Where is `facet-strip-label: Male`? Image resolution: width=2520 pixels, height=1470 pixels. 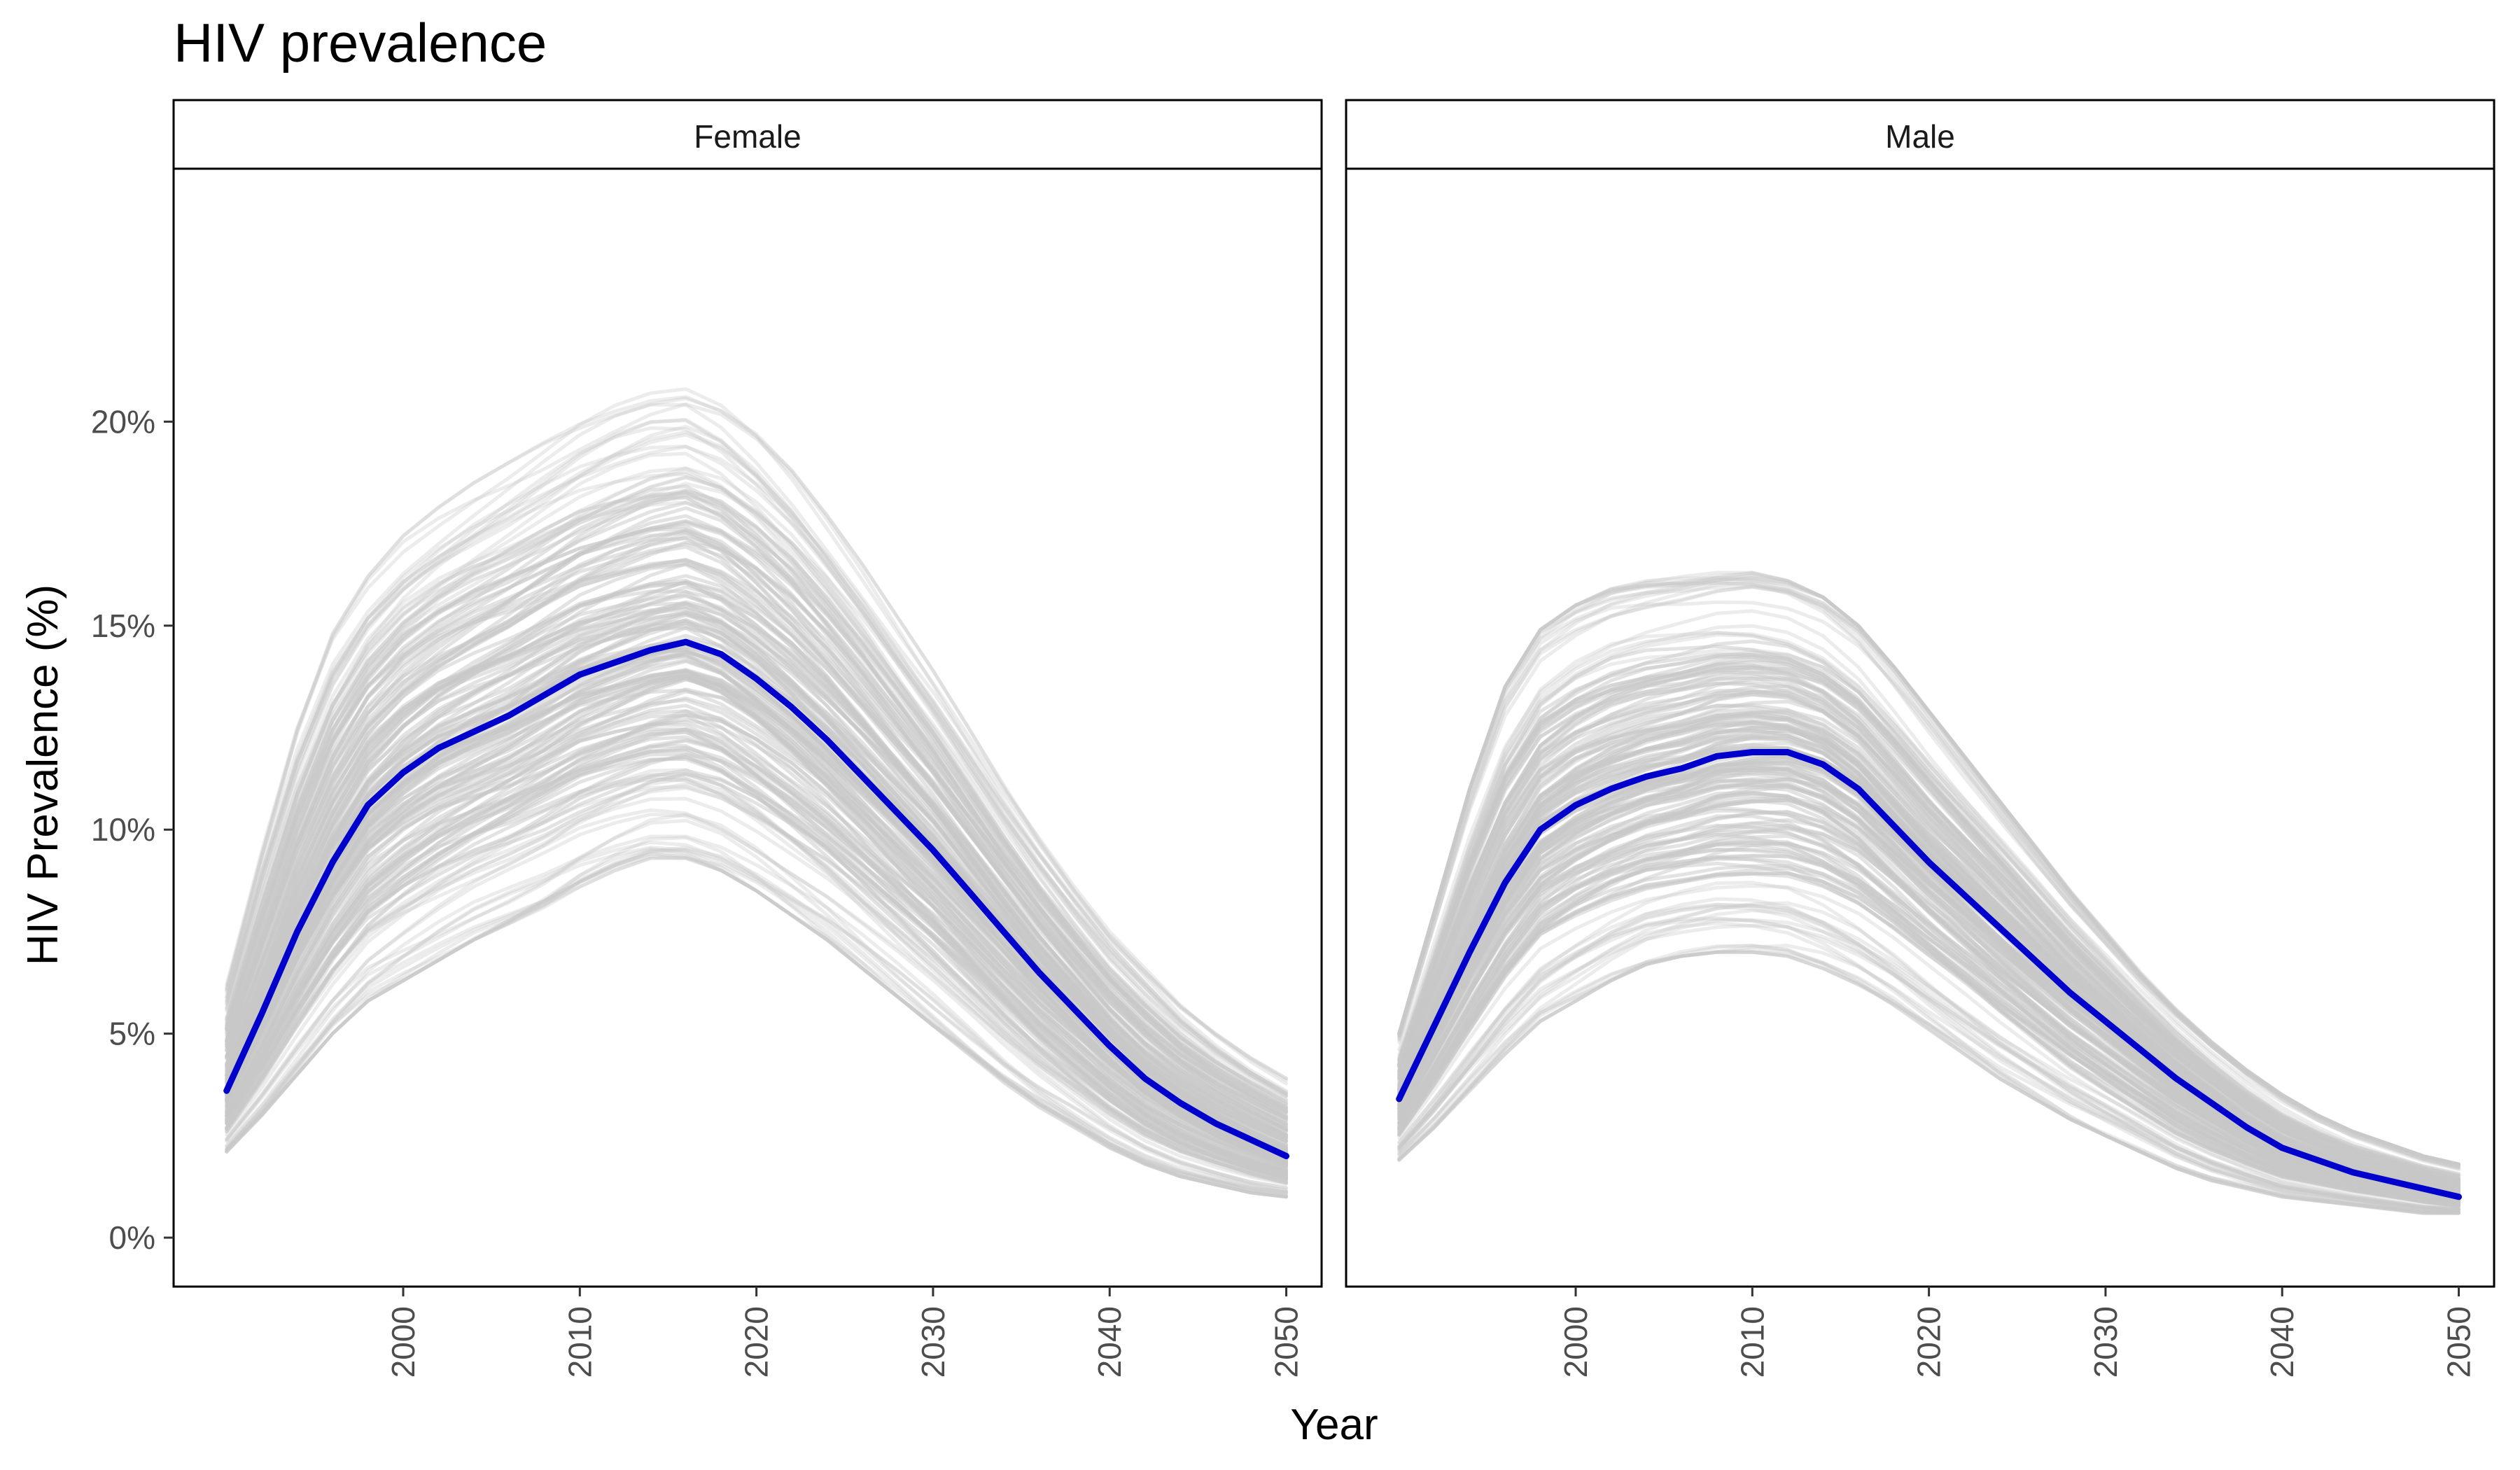 facet-strip-label: Male is located at coordinates (1920, 136).